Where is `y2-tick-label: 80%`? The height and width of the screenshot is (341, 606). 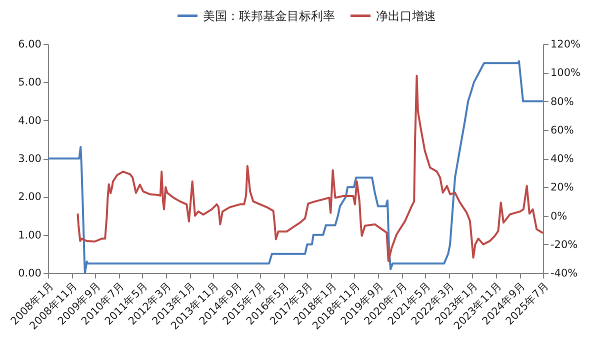 y2-tick-label: 80% is located at coordinates (562, 102).